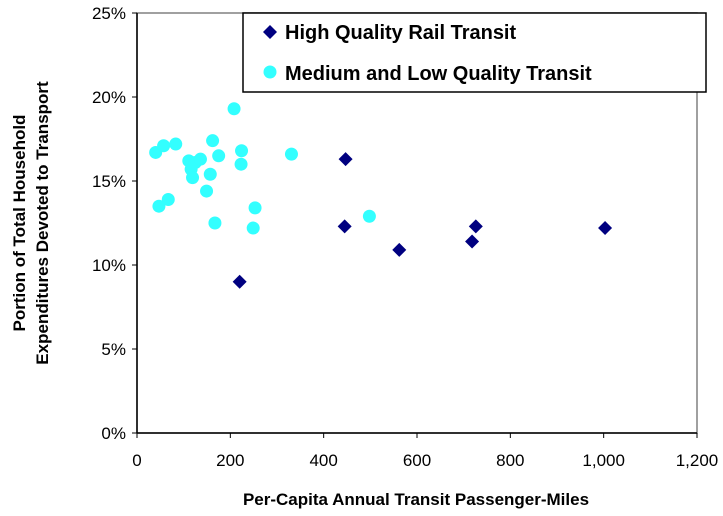 This screenshot has height=516, width=723. Describe the element at coordinates (417, 460) in the screenshot. I see `x-tick-label: 600` at that location.